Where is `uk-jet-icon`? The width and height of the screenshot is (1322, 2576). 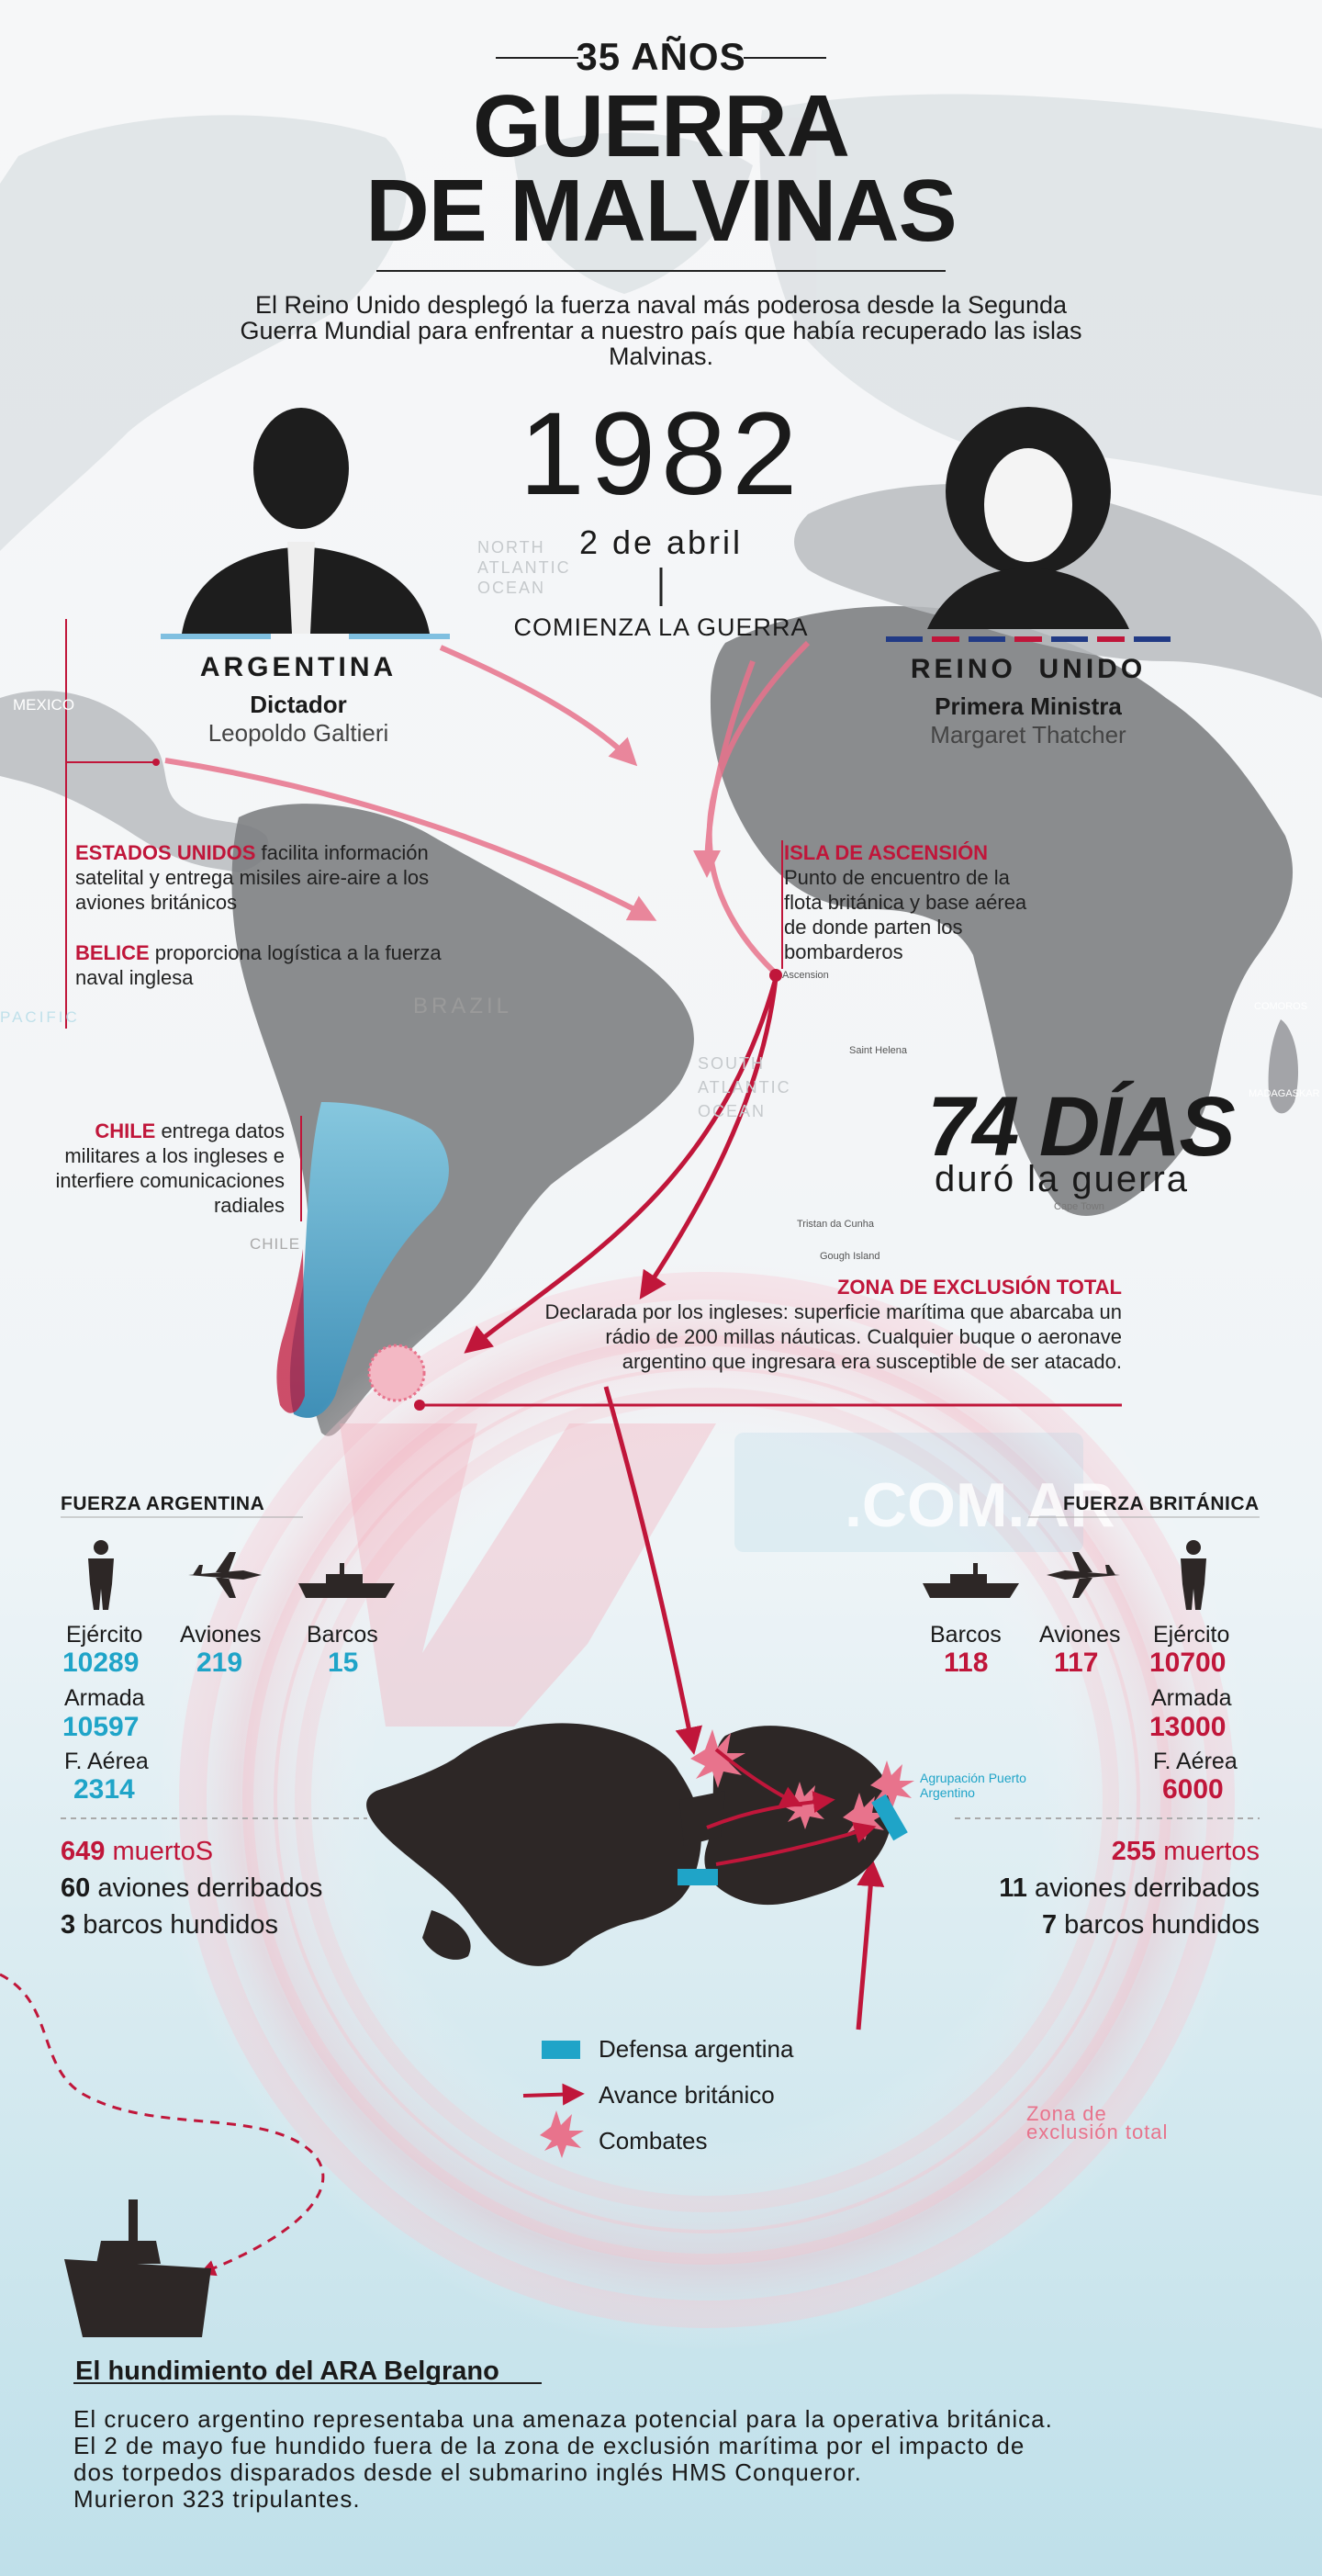 uk-jet-icon is located at coordinates (1083, 1577).